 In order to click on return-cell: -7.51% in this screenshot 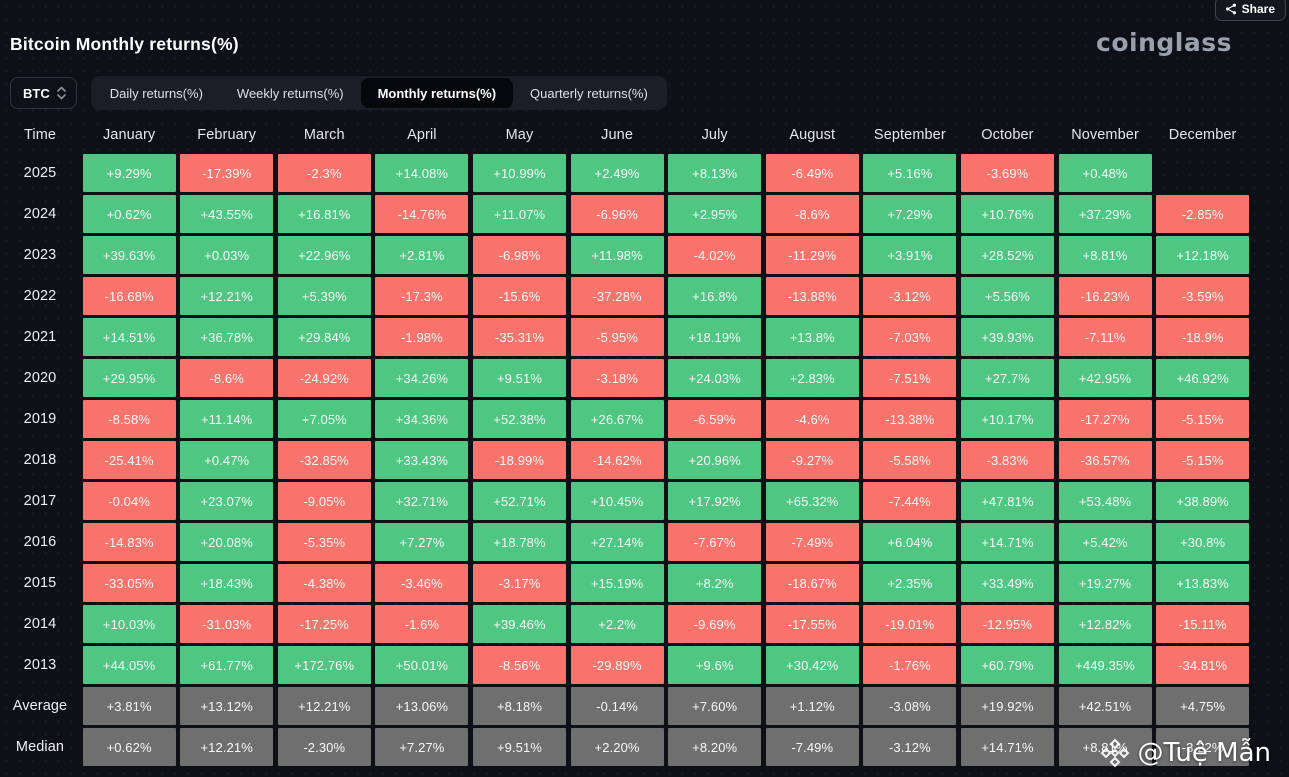, I will do `click(910, 378)`.